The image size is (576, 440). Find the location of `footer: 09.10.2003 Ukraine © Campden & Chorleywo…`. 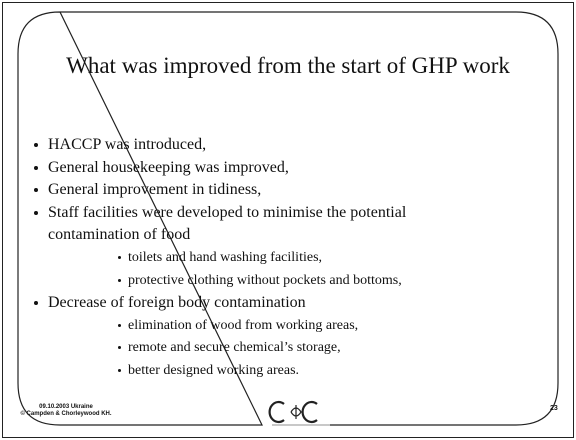

footer: 09.10.2003 Ukraine © Campden & Chorleywo… is located at coordinates (66, 411).